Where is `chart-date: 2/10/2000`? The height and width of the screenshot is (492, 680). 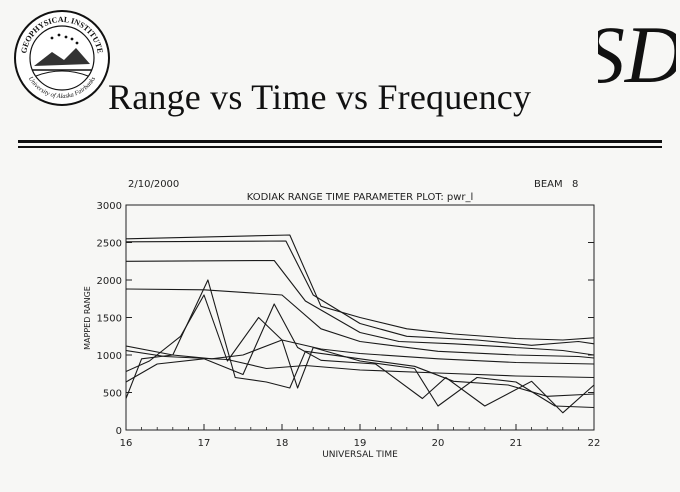 chart-date: 2/10/2000 is located at coordinates (153, 184).